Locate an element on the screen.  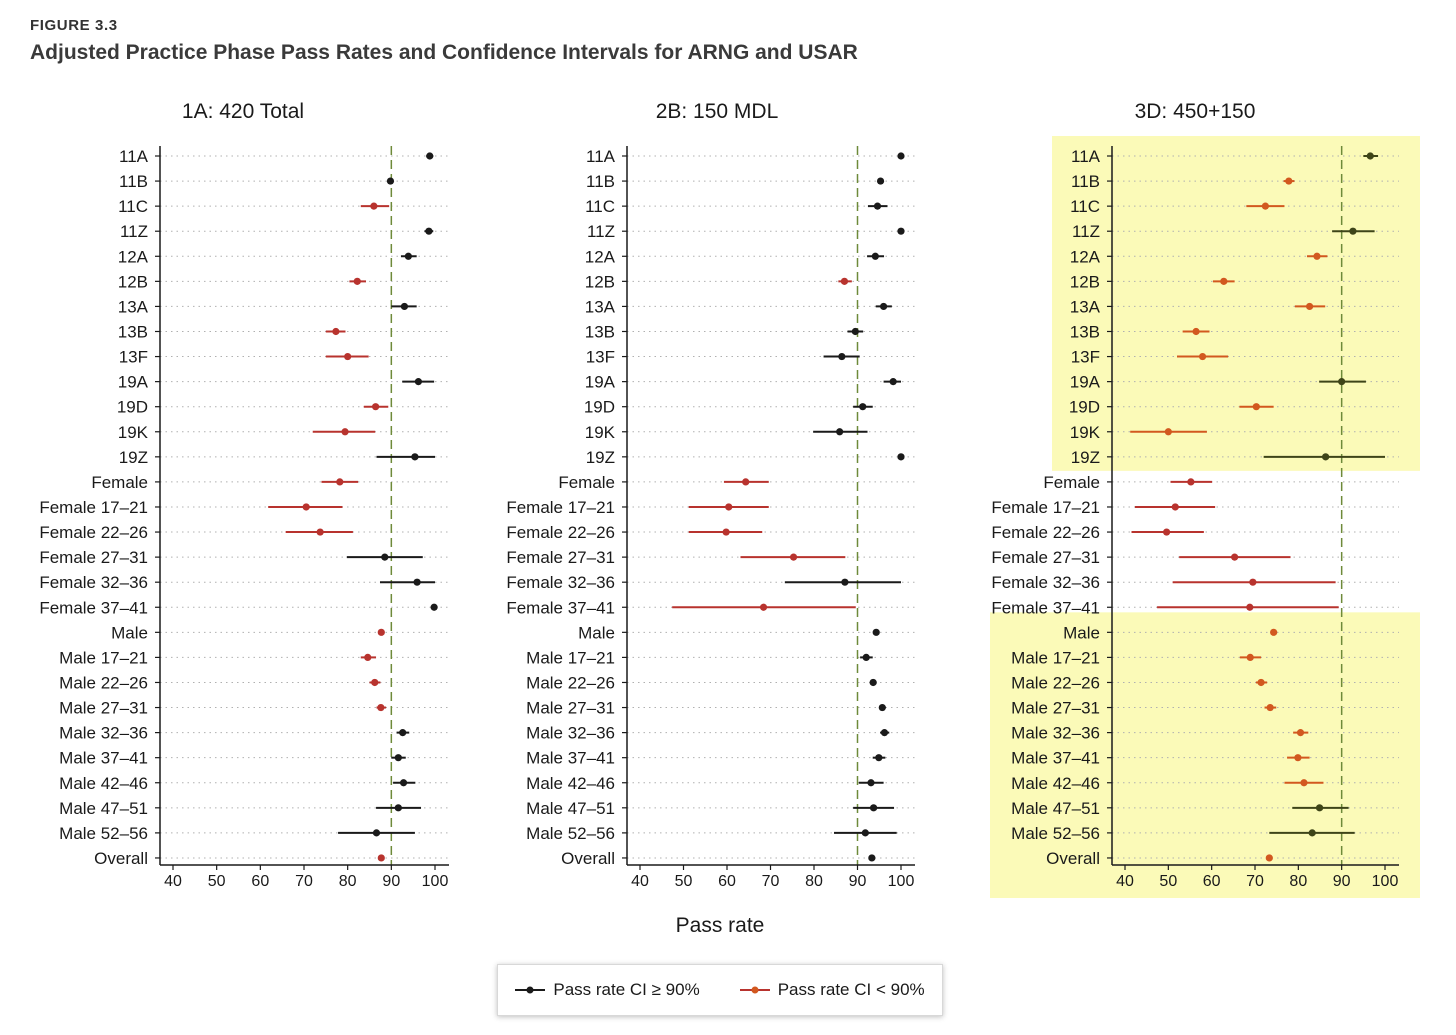
y-tick-label: Male 42–46 is located at coordinates (103, 783).